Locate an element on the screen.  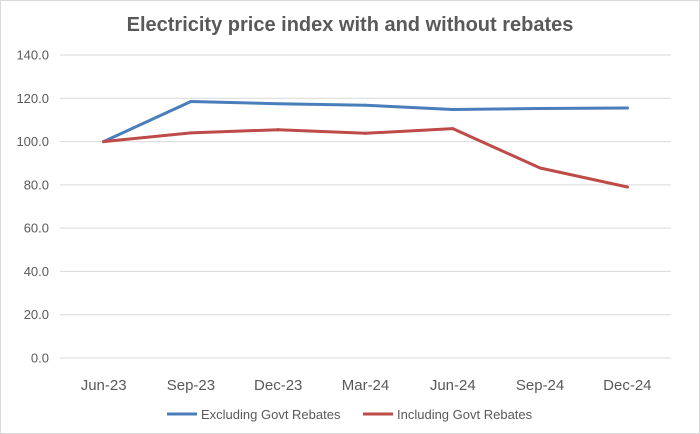
y-tick-label: 60.0 is located at coordinates (36, 228).